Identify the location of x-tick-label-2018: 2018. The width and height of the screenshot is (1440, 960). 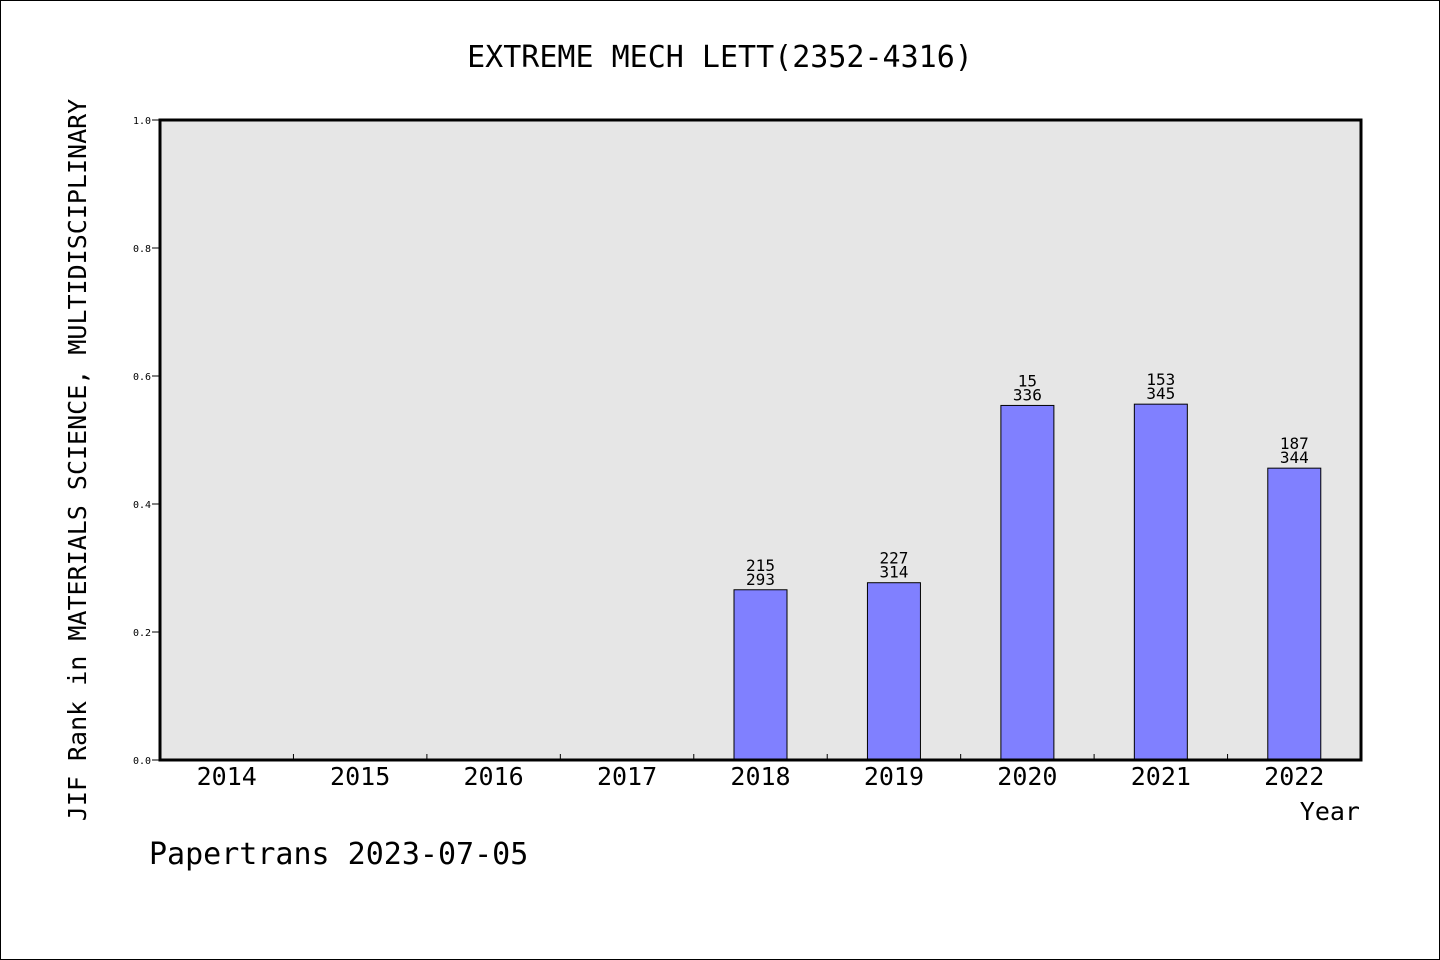
(760, 776).